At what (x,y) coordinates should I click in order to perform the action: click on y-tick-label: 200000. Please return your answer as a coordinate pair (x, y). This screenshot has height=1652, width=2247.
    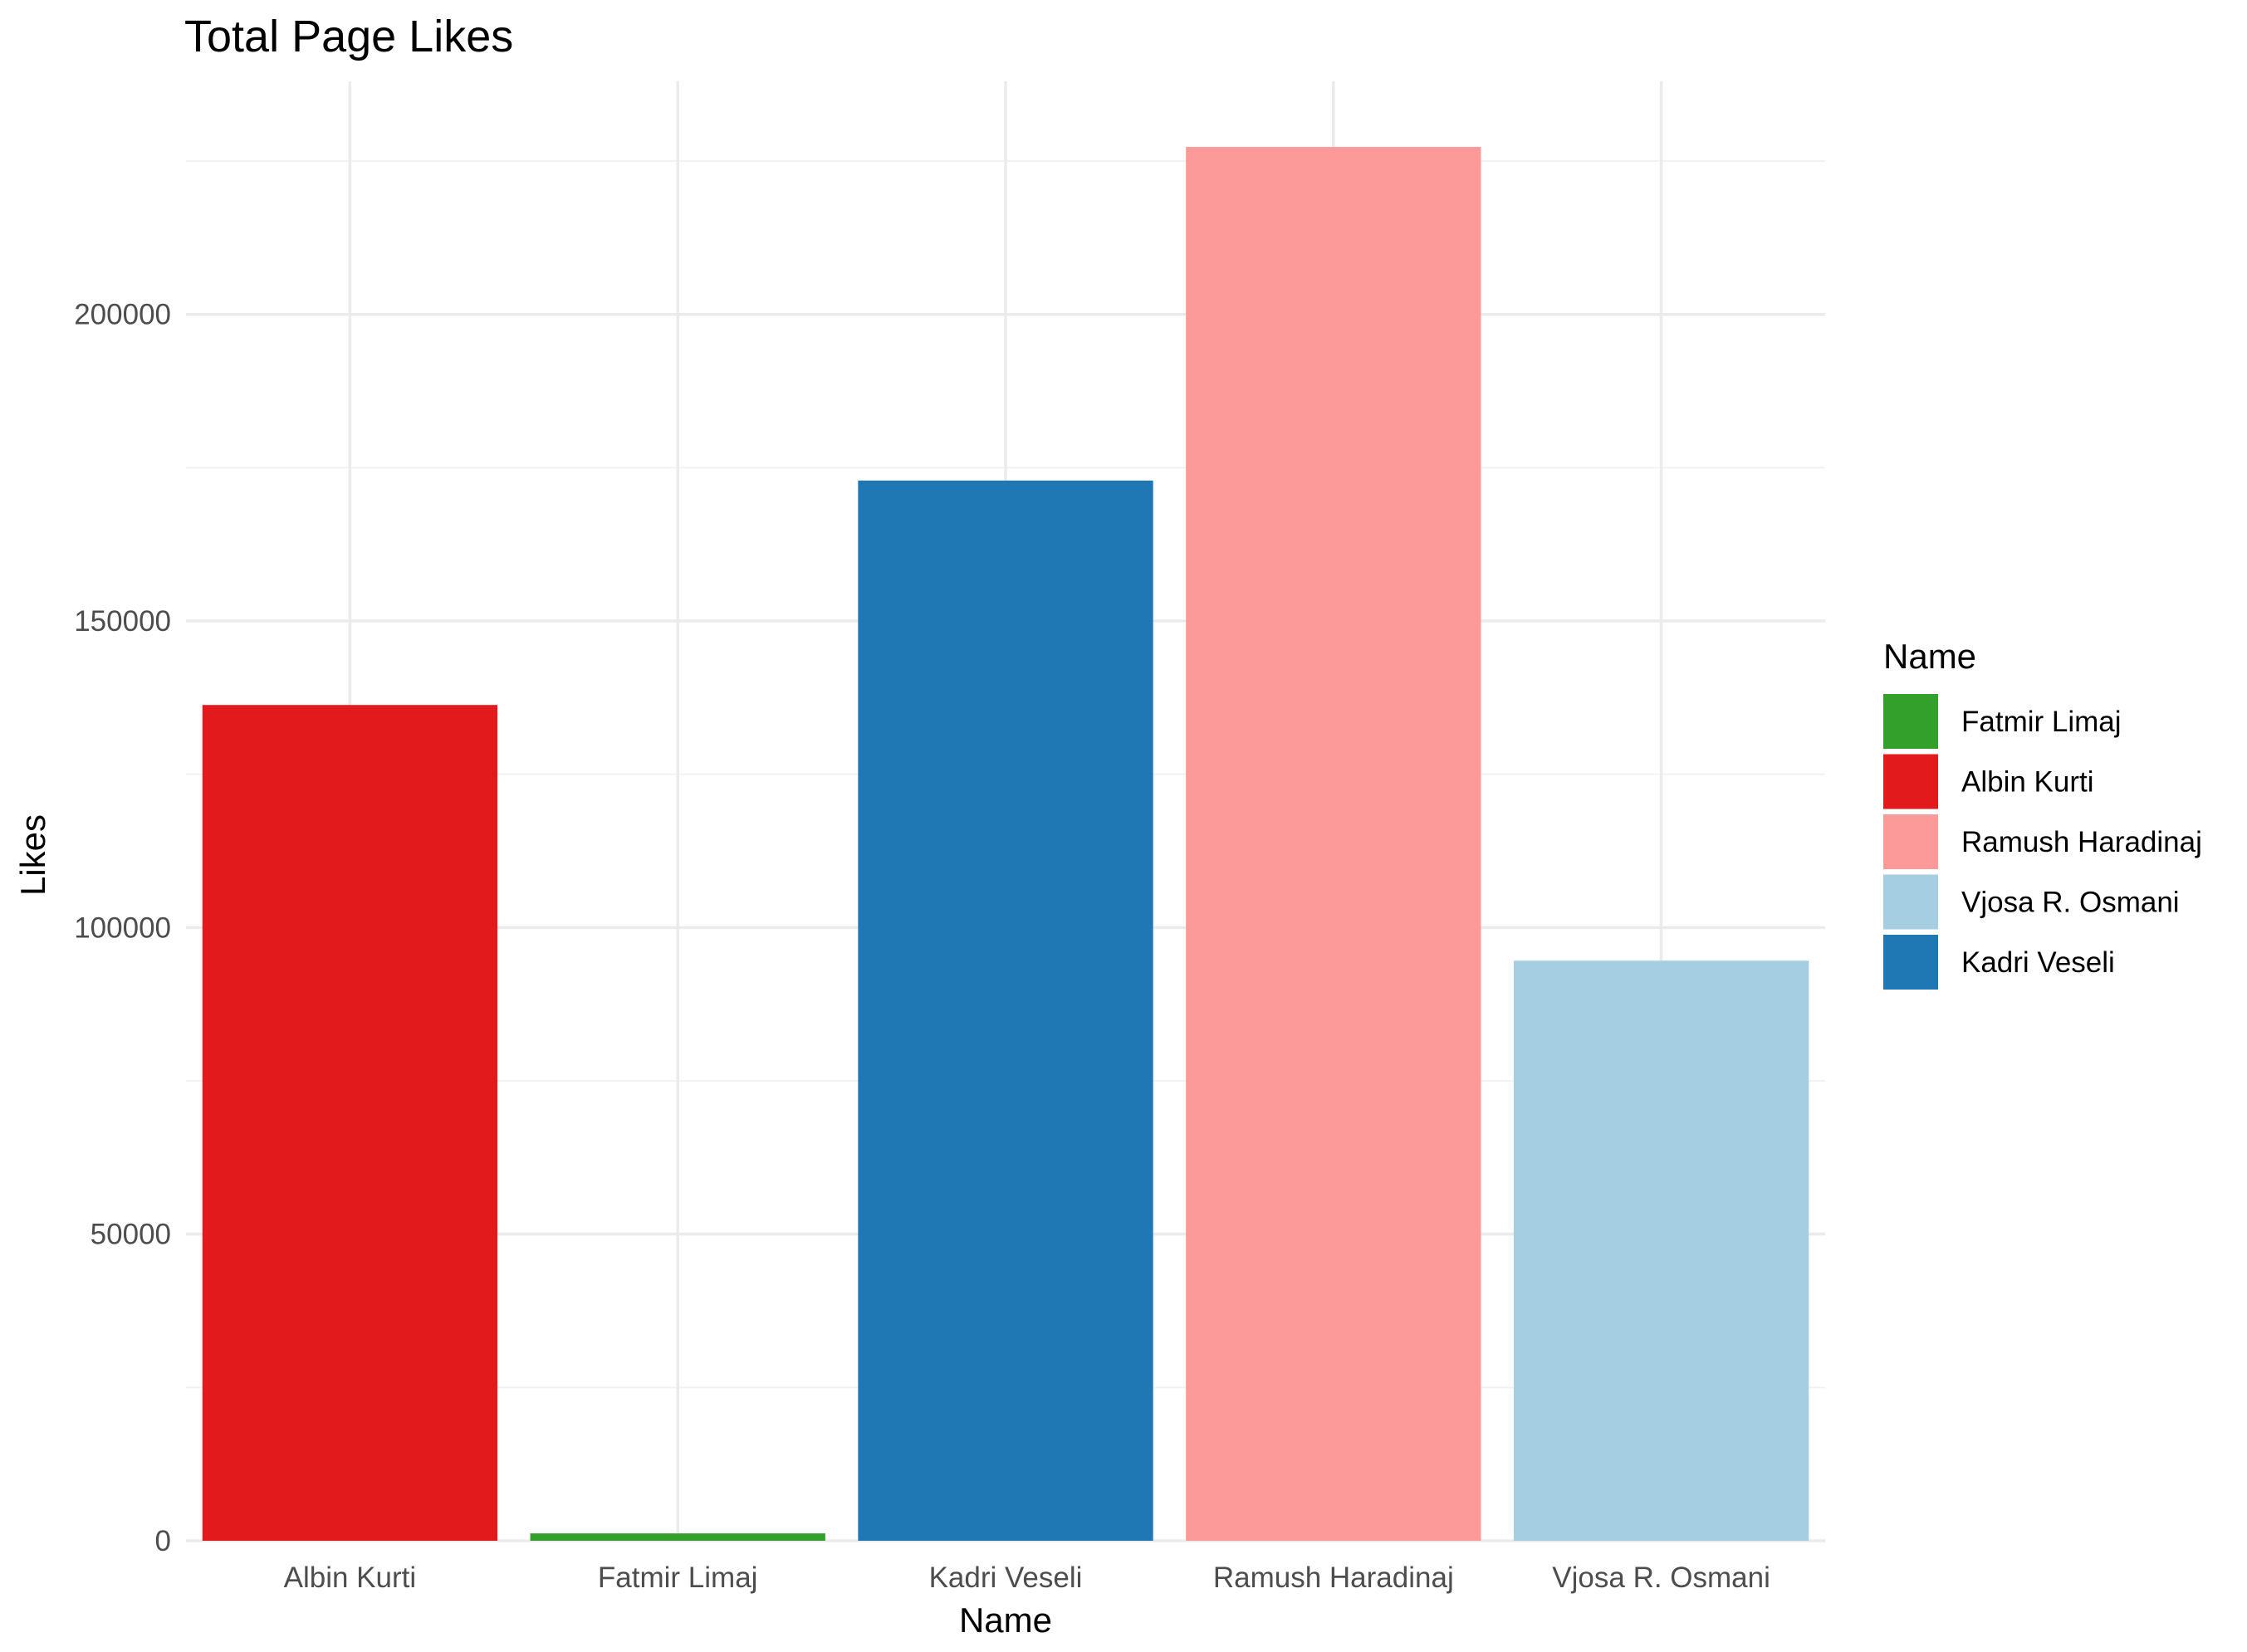
    Looking at the image, I should click on (122, 315).